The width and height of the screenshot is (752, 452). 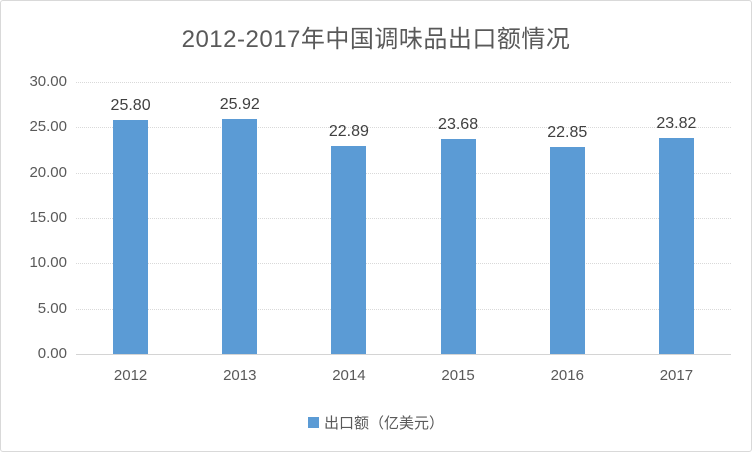 I want to click on x-tick-label-2014: 2014, so click(x=349, y=375).